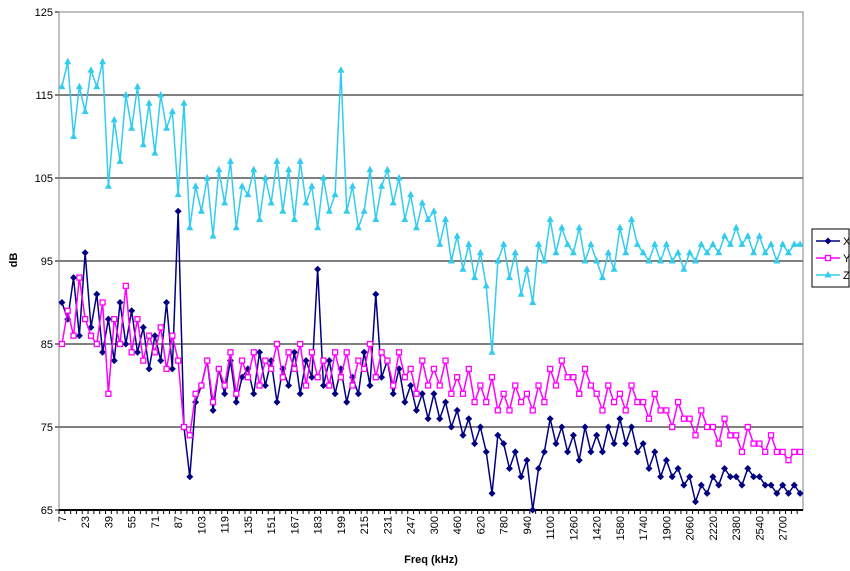  I want to click on x-tick-label: 23, so click(86, 522).